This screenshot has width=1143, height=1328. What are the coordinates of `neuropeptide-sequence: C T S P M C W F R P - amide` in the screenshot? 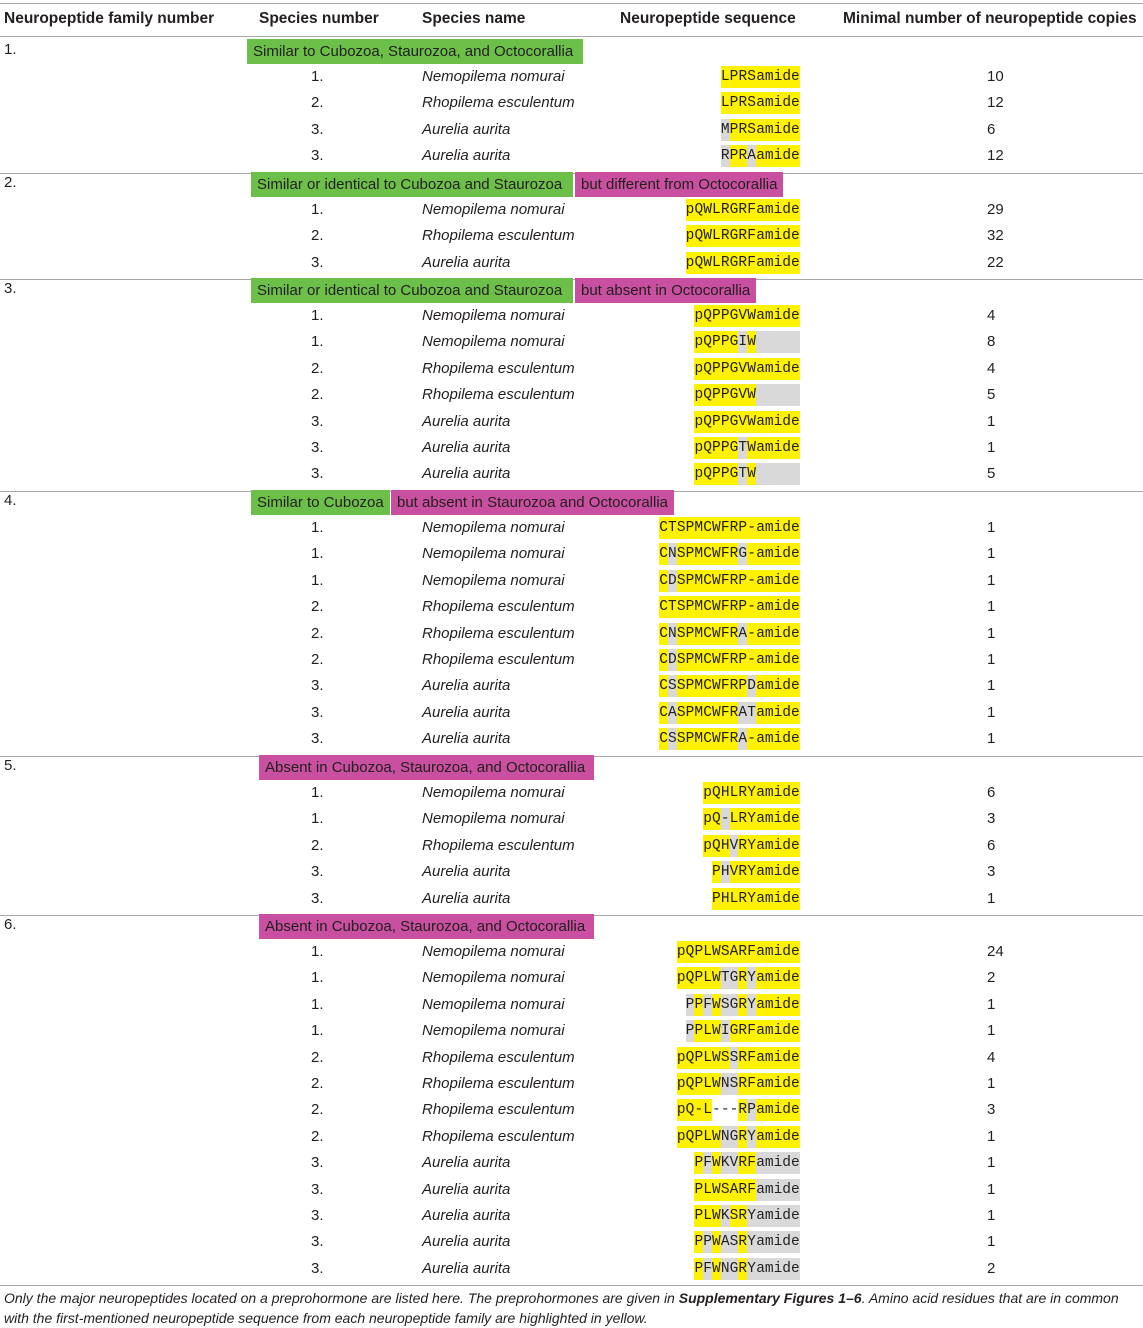 It's located at (729, 528).